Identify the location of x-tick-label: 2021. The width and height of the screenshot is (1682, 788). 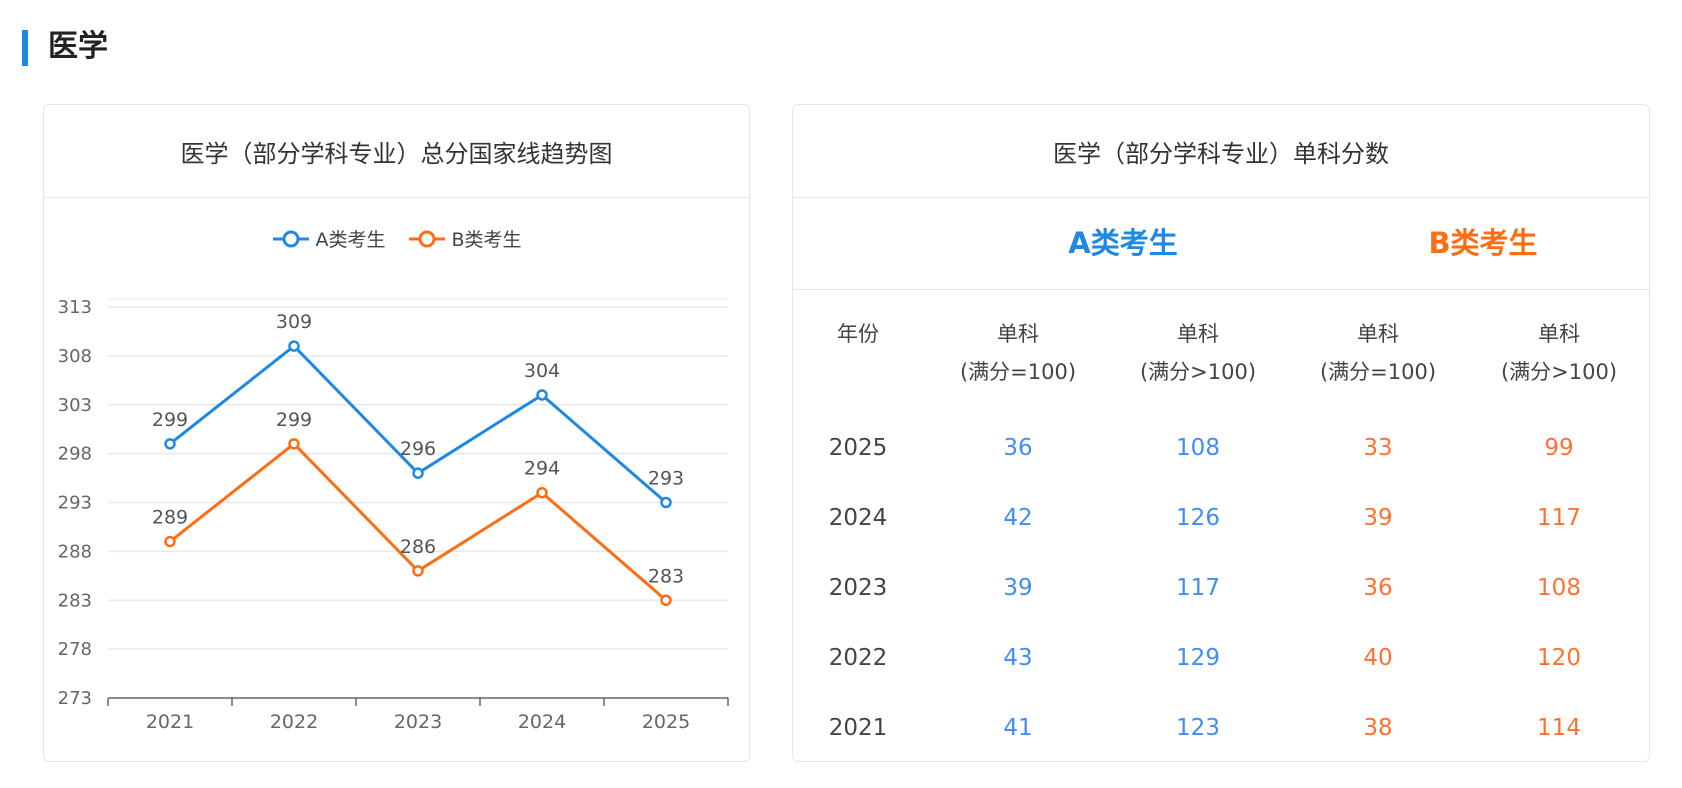
(170, 722).